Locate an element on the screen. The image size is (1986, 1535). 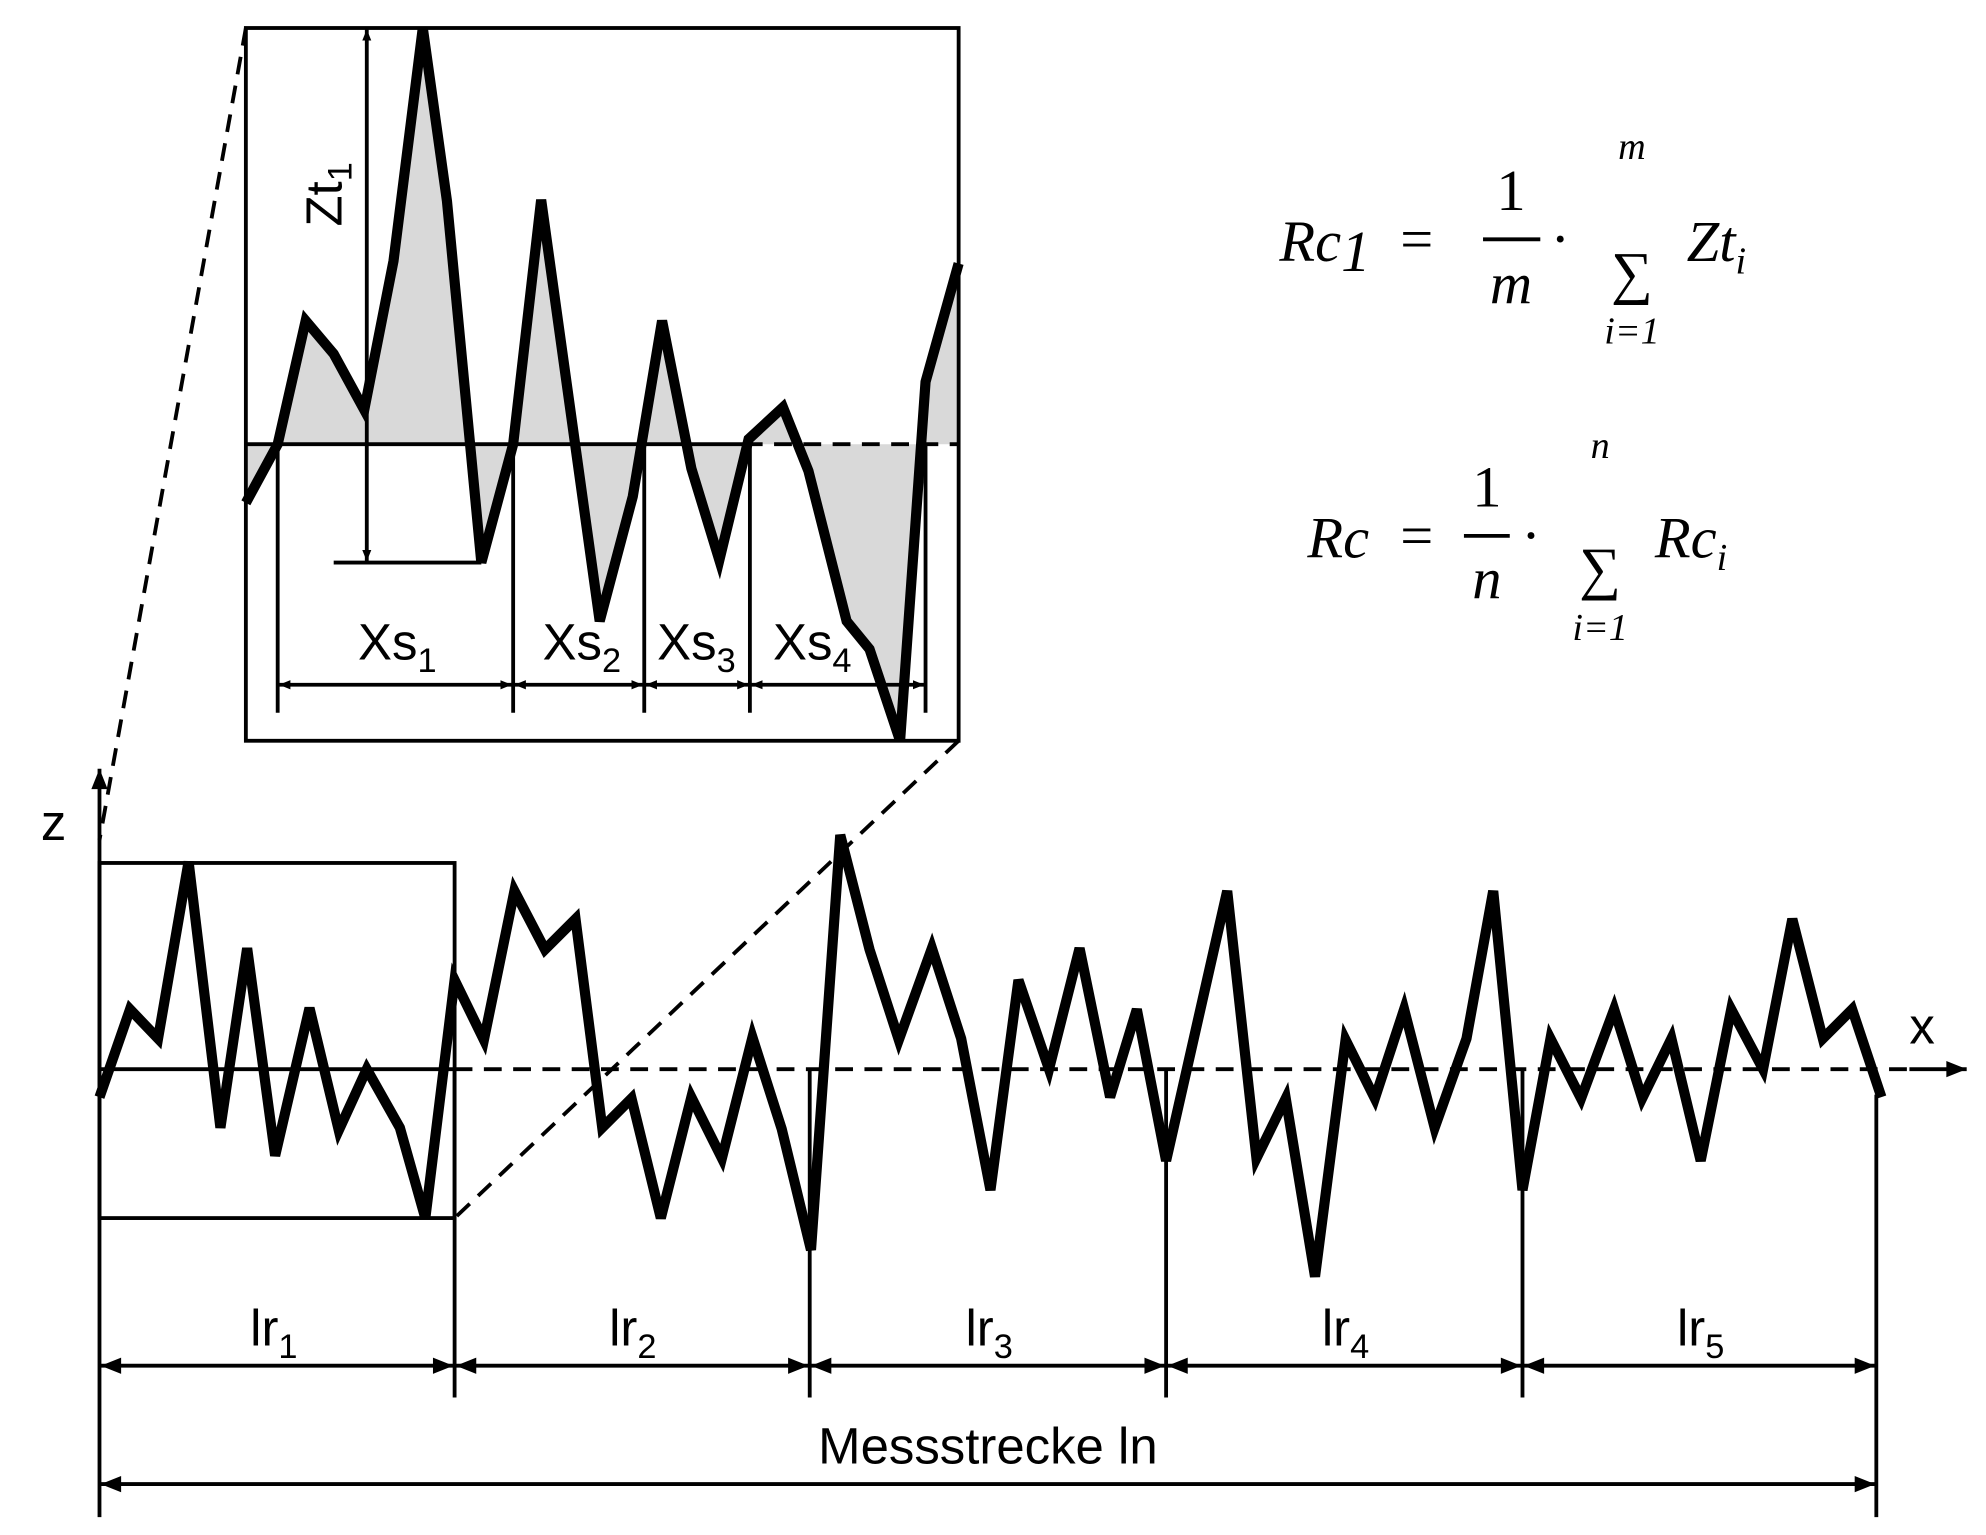
segment-label: lr3 is located at coordinates (988, 1332).